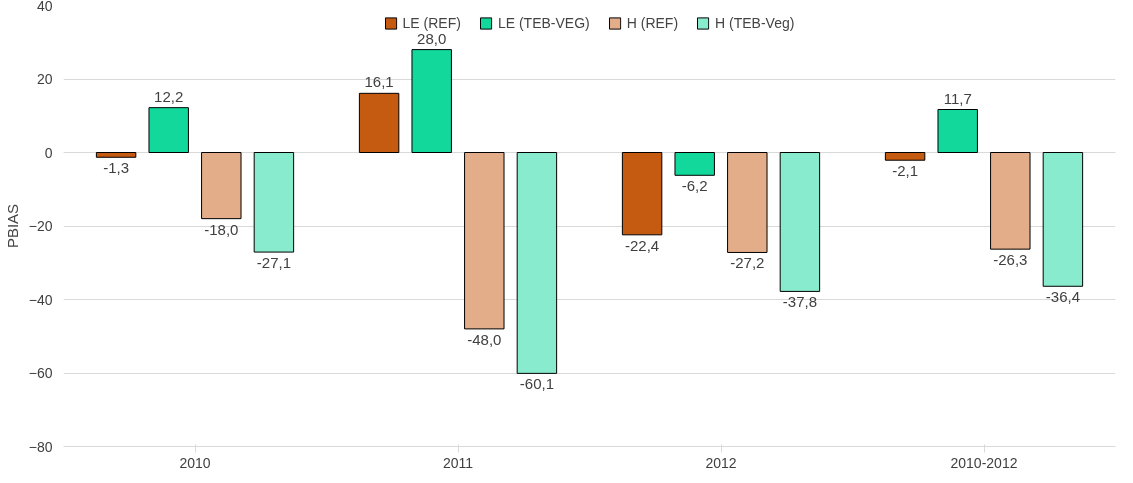 This screenshot has height=483, width=1133. What do you see at coordinates (40, 226) in the screenshot?
I see `y-tick-label: −20` at bounding box center [40, 226].